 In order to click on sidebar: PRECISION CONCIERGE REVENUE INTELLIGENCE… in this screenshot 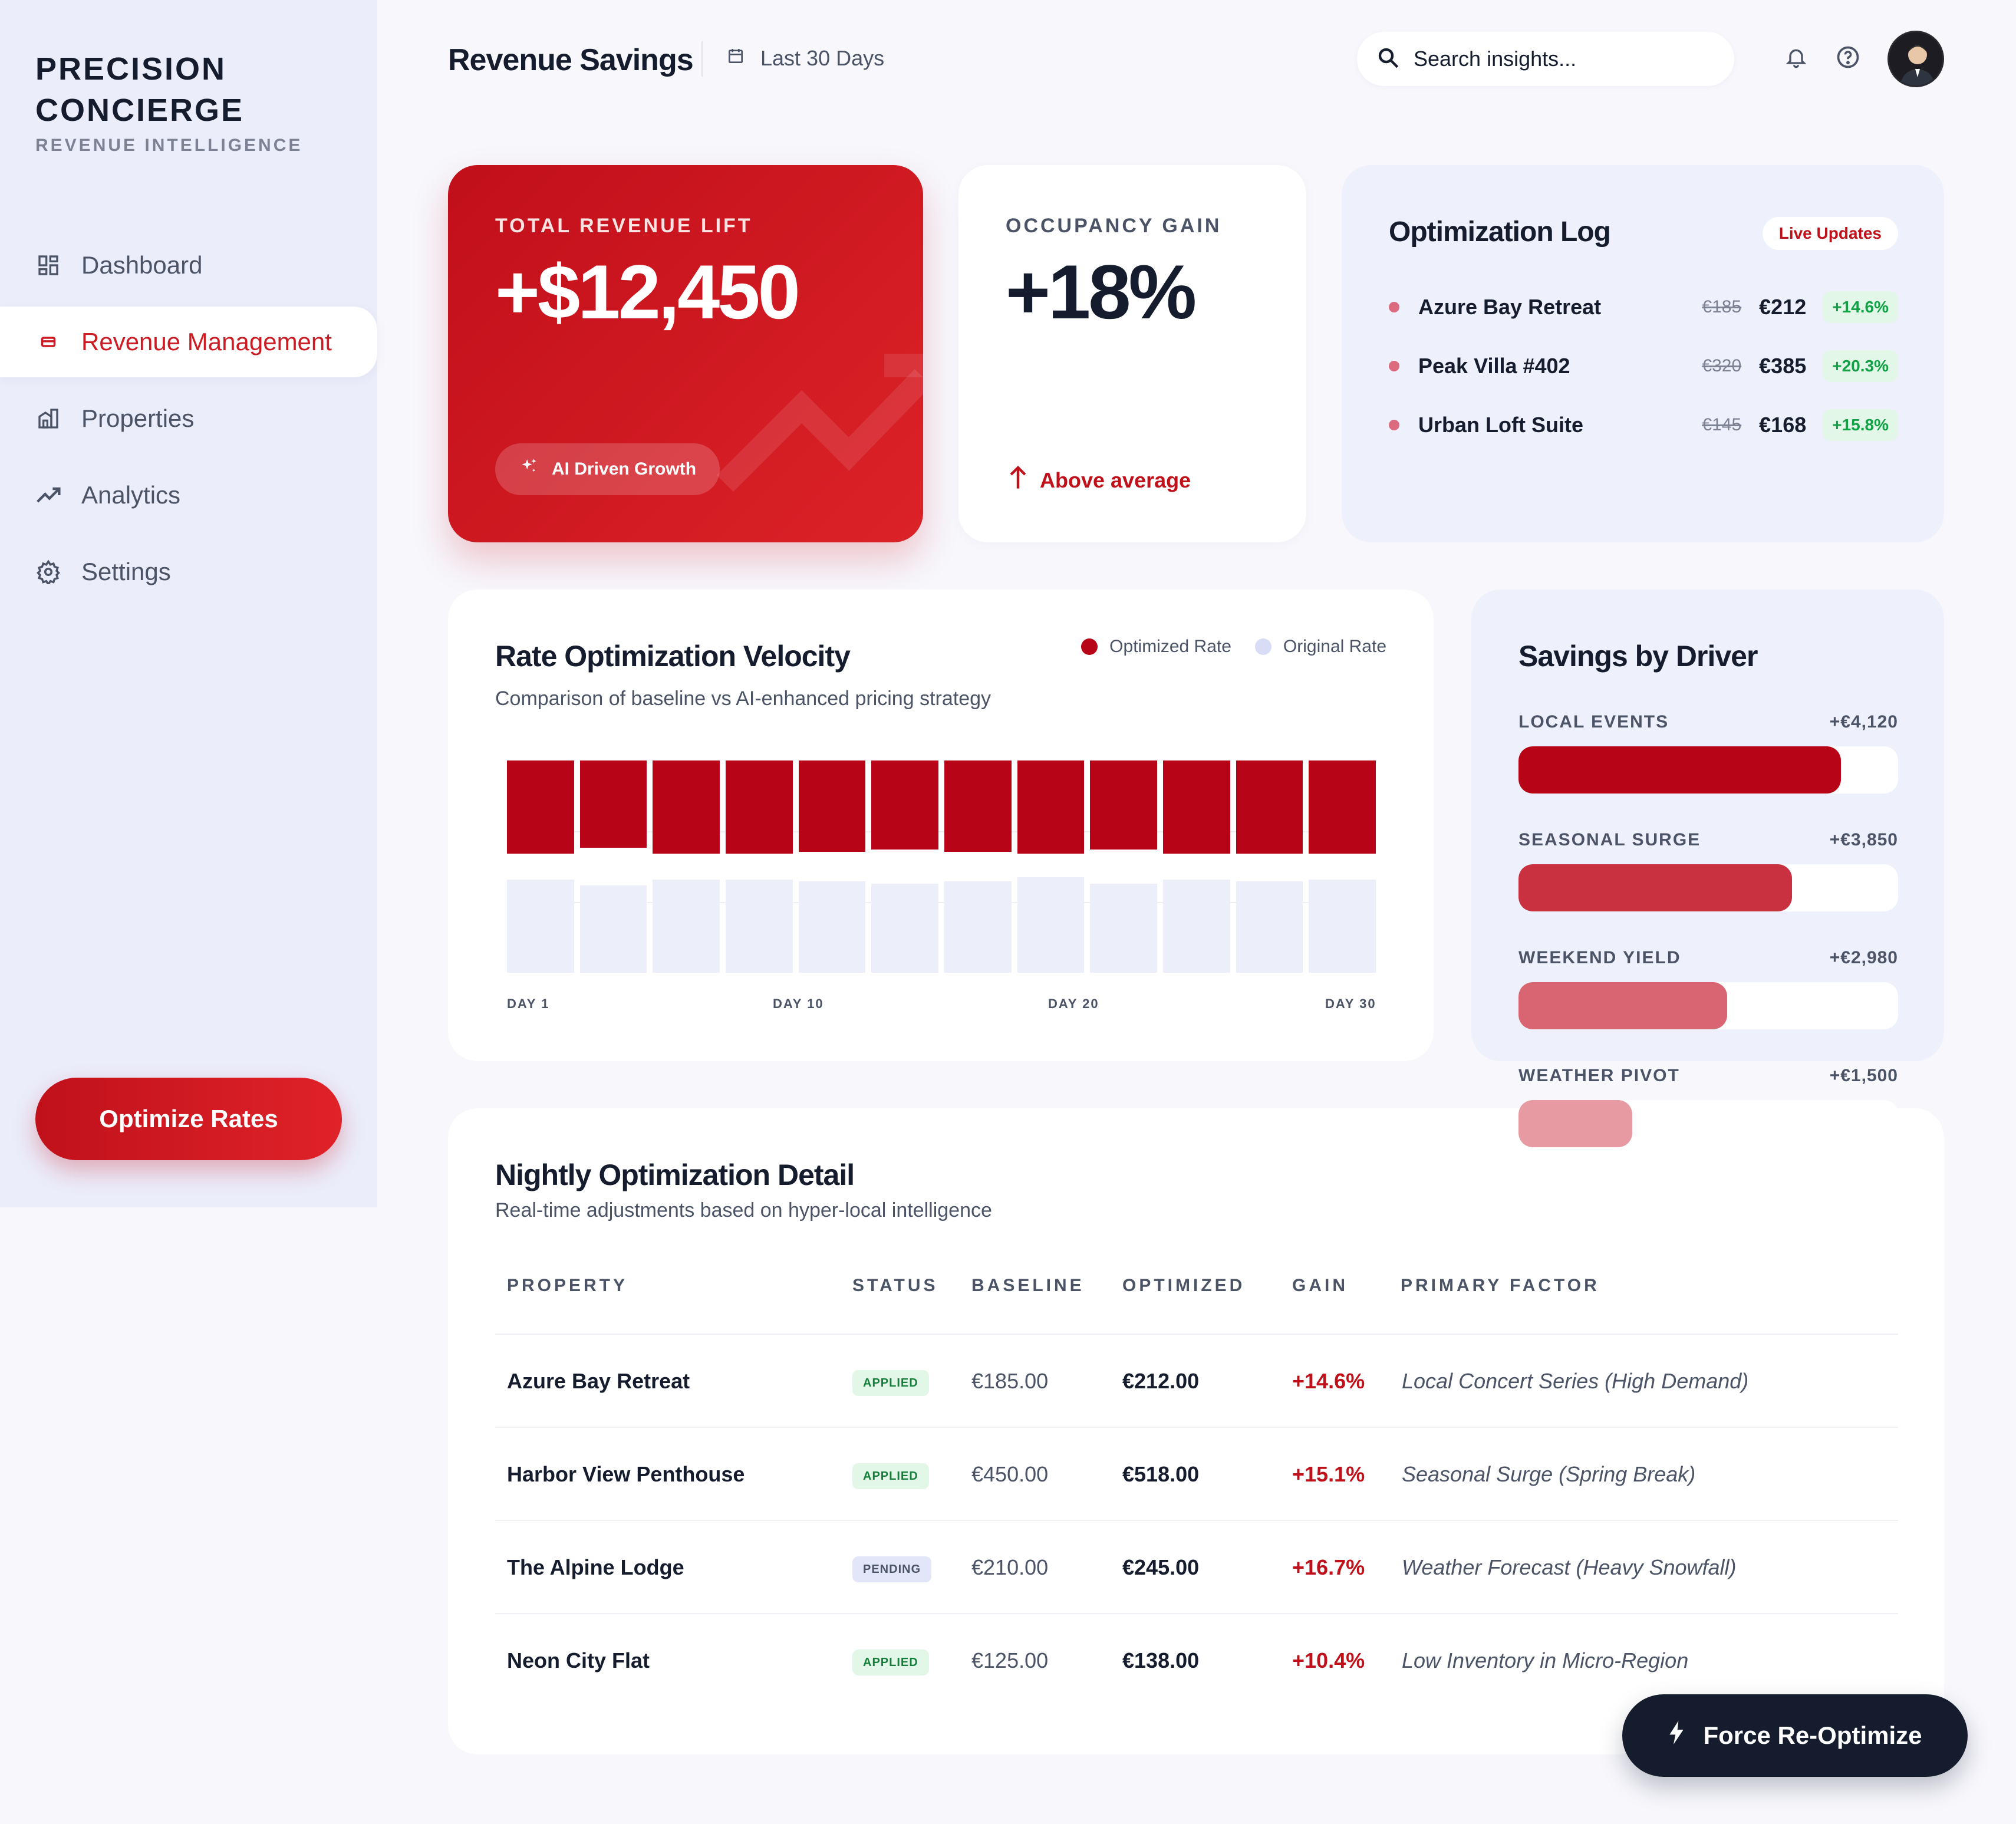, I will do `click(188, 603)`.